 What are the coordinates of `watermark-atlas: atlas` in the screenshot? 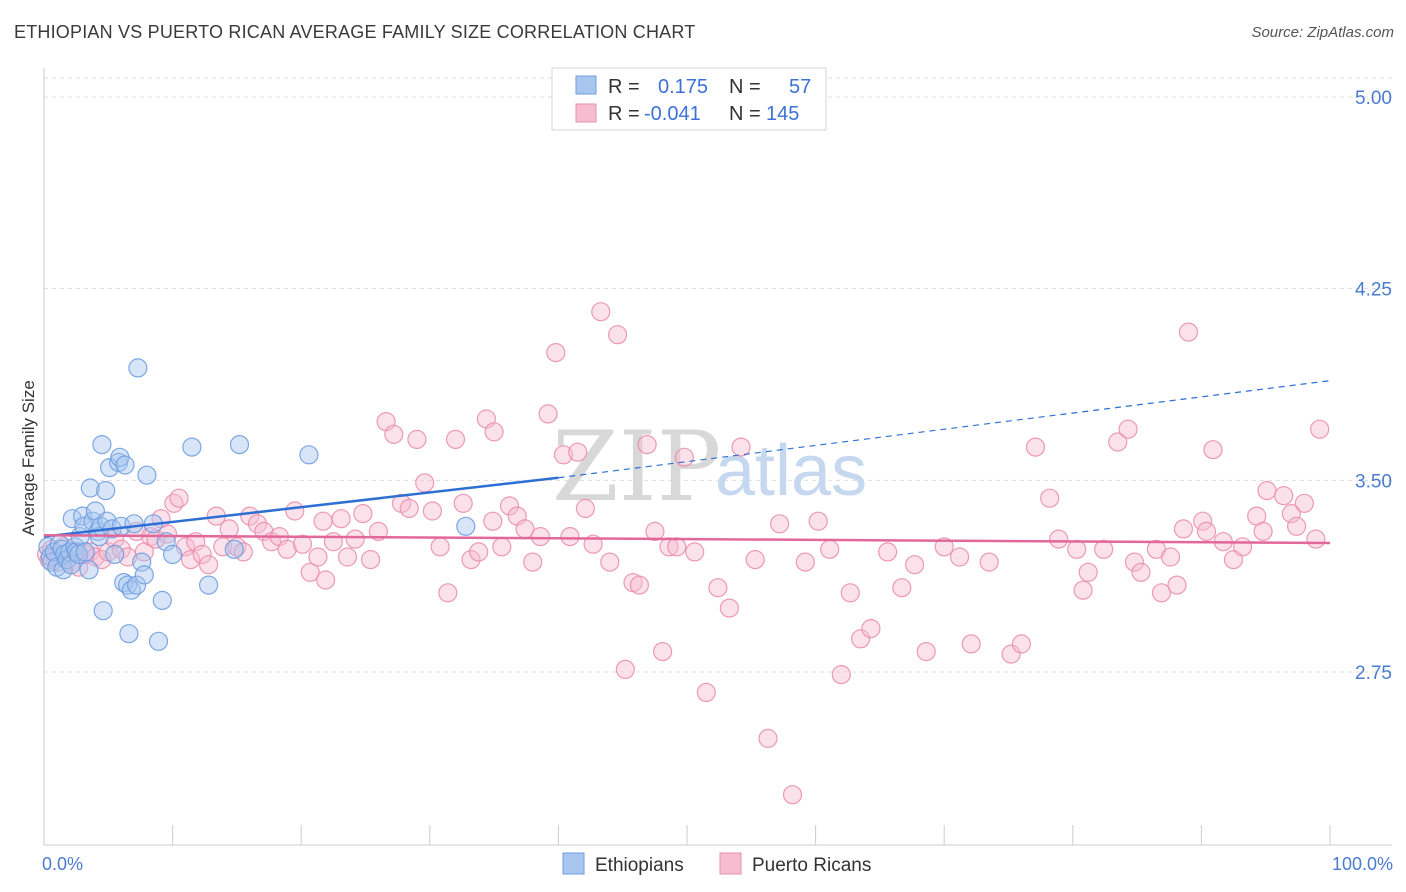 It's located at (791, 471).